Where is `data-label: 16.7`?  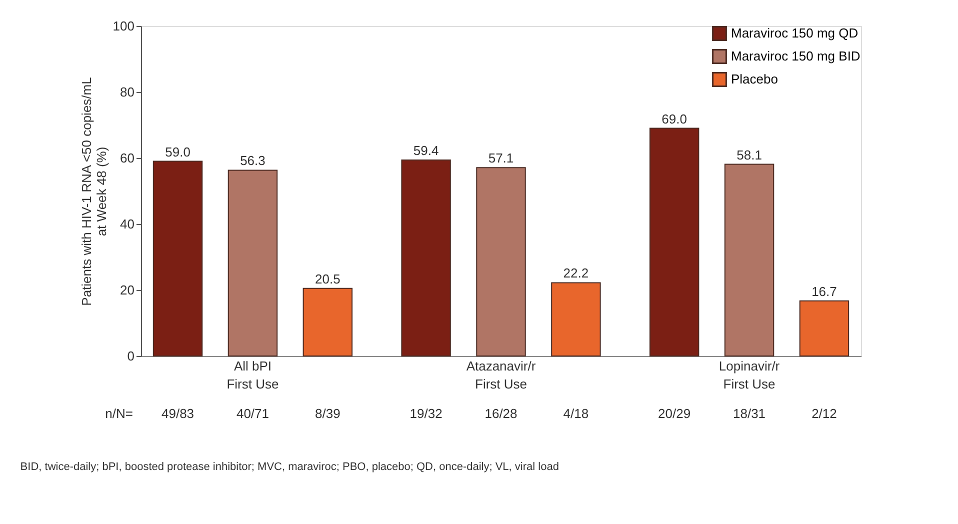
data-label: 16.7 is located at coordinates (824, 291).